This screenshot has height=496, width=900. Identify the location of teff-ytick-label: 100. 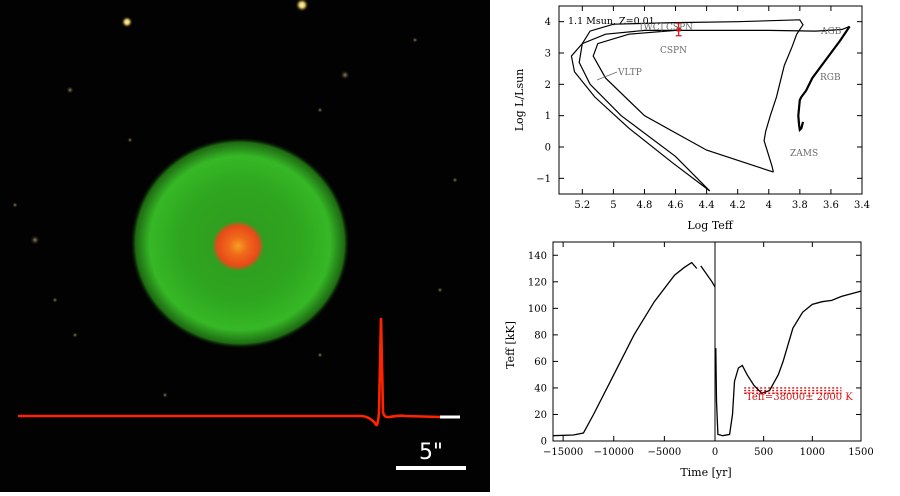
(537, 309).